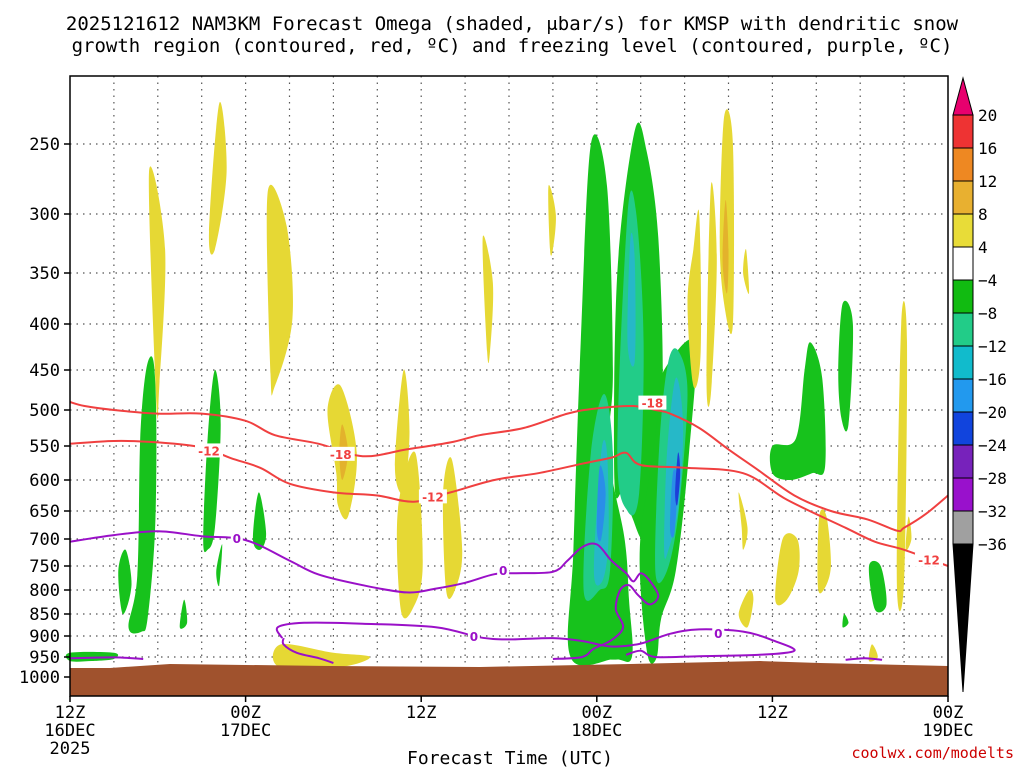 The height and width of the screenshot is (768, 1024). I want to click on omega-blob-darkblue, so click(678, 479).